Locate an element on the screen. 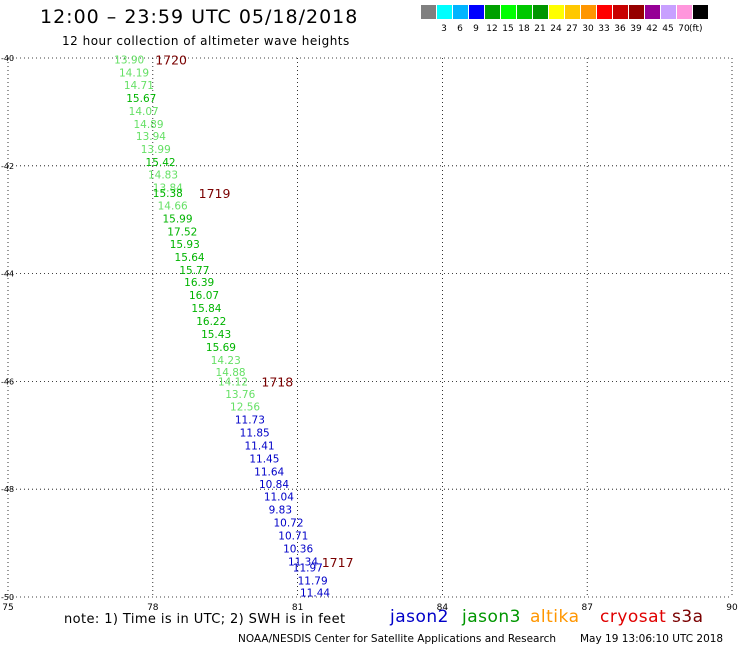  wave-height-value: 11.73 is located at coordinates (250, 421).